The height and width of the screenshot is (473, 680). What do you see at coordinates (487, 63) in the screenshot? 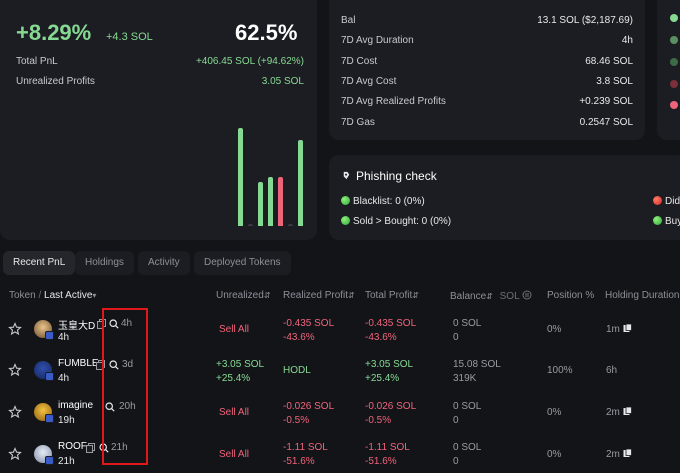
I see `stat-row-cost: 7D Cost 68.46 SOL` at bounding box center [487, 63].